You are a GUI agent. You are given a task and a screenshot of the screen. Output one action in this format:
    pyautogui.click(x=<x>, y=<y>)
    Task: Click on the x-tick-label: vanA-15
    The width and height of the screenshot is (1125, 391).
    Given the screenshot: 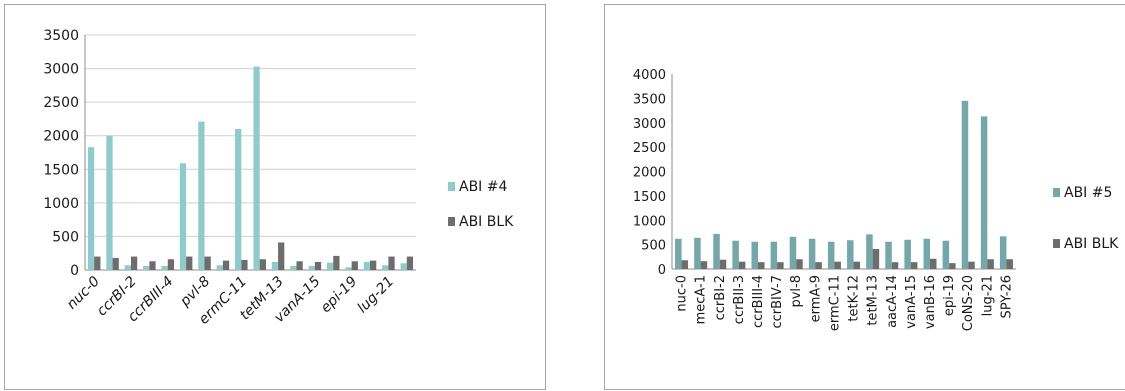 What is the action you would take?
    pyautogui.click(x=911, y=302)
    